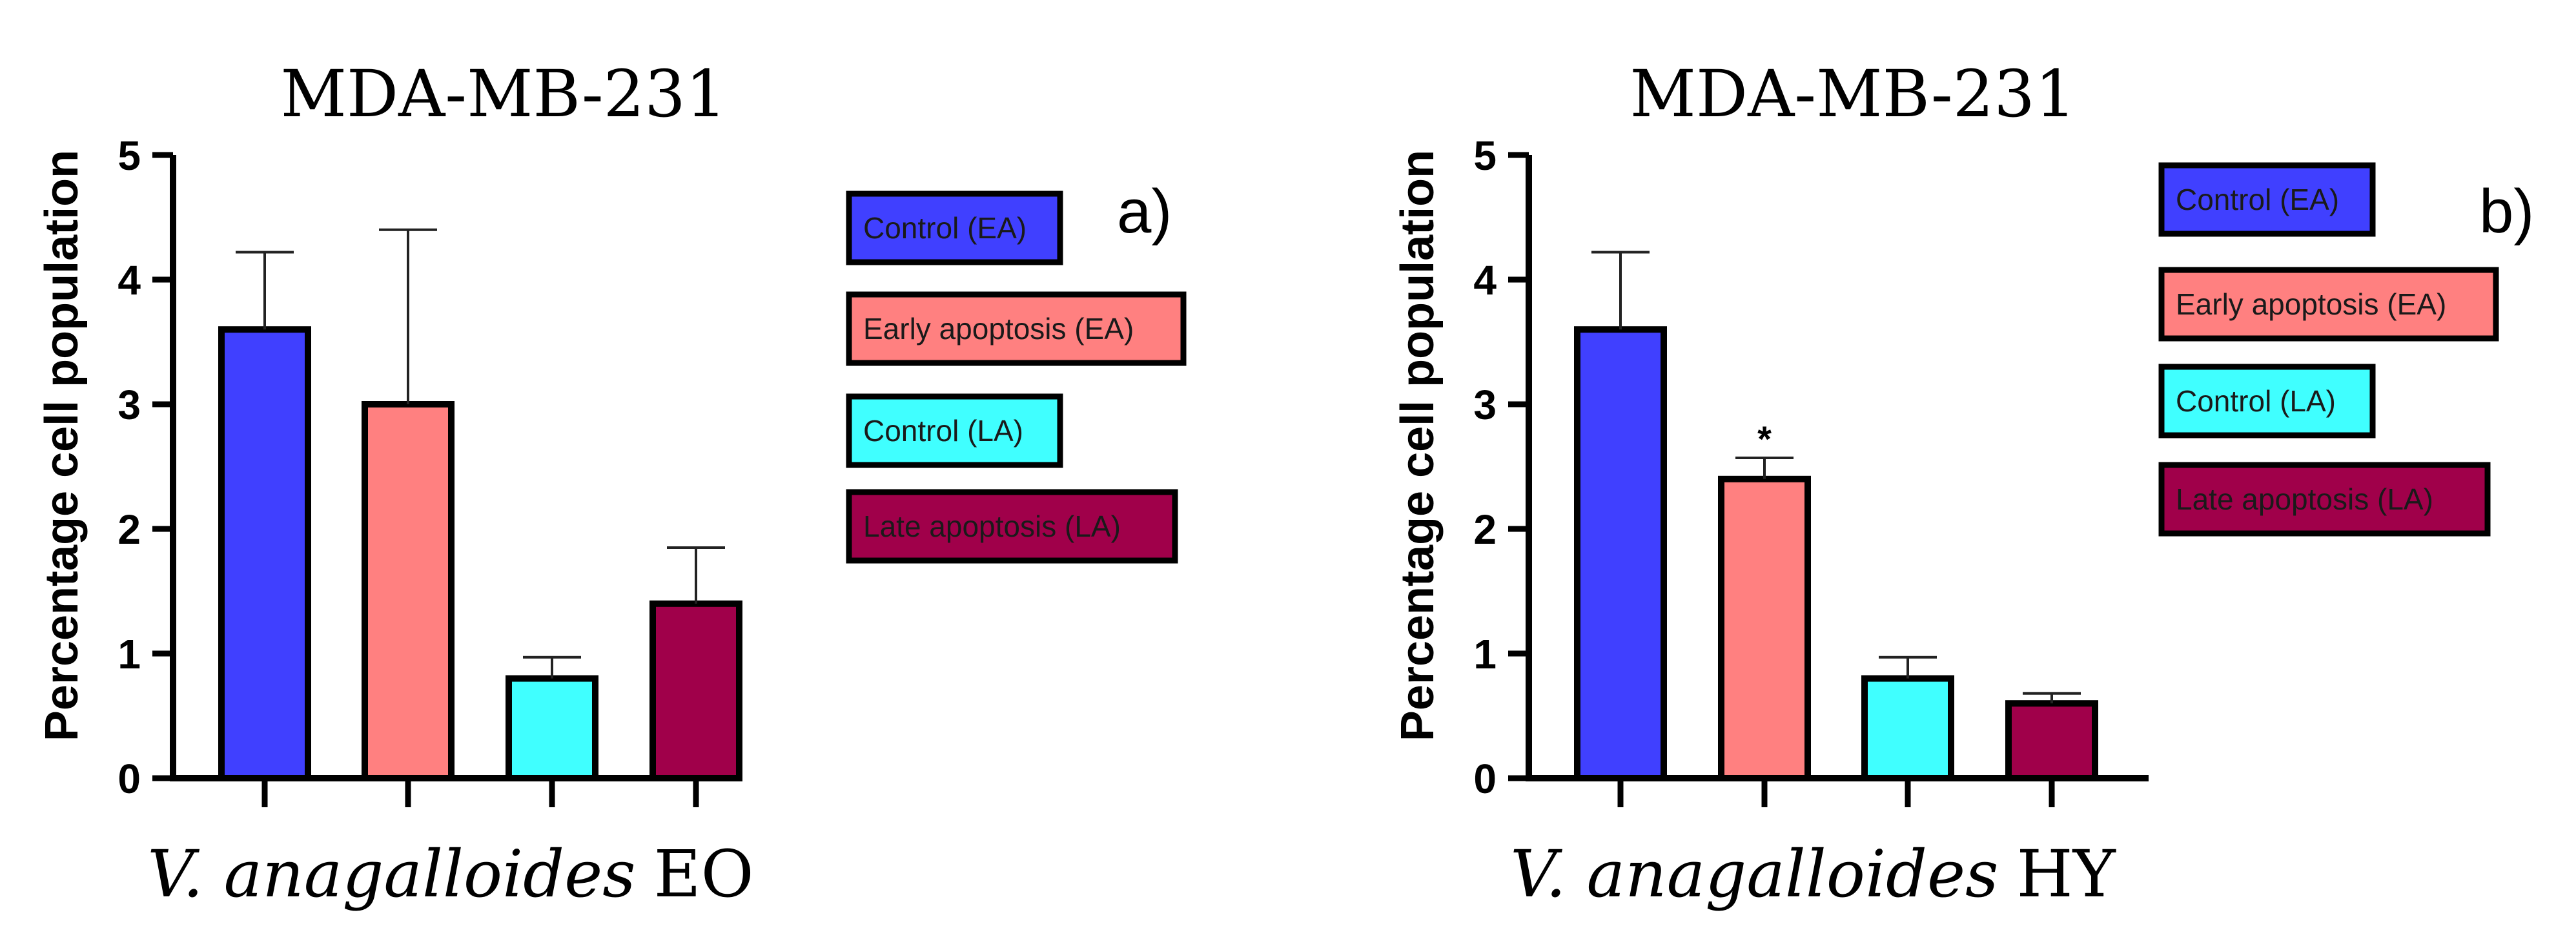 The height and width of the screenshot is (928, 2576). I want to click on x-axis-label-a: V. anagalloides EO, so click(450, 874).